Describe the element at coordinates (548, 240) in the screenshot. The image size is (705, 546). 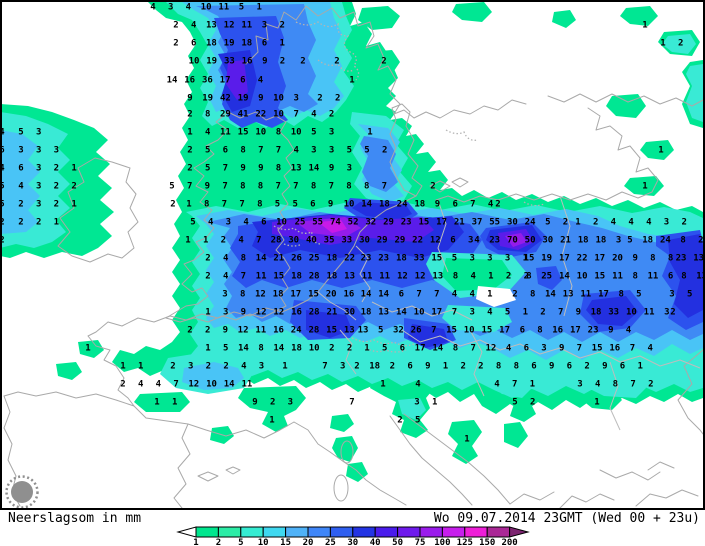
I see `precipitation-value: 30` at that location.